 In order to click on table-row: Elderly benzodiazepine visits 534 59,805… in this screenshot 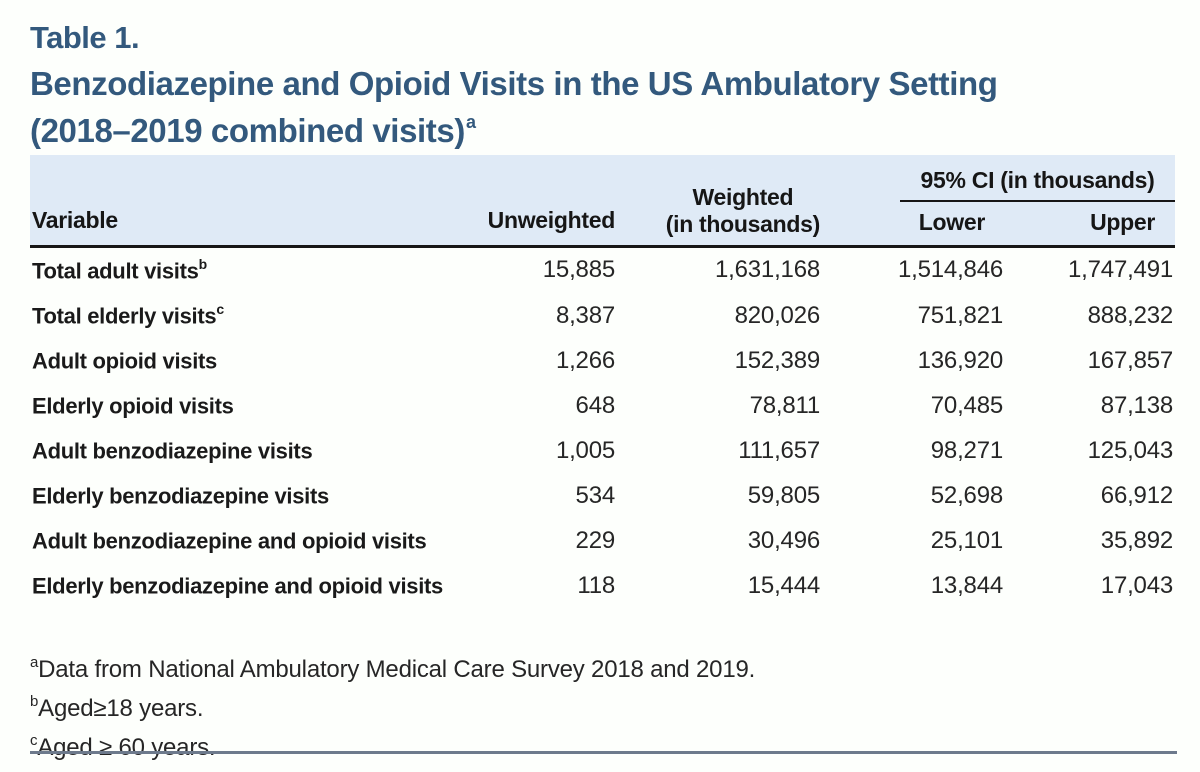, I will do `click(602, 495)`.